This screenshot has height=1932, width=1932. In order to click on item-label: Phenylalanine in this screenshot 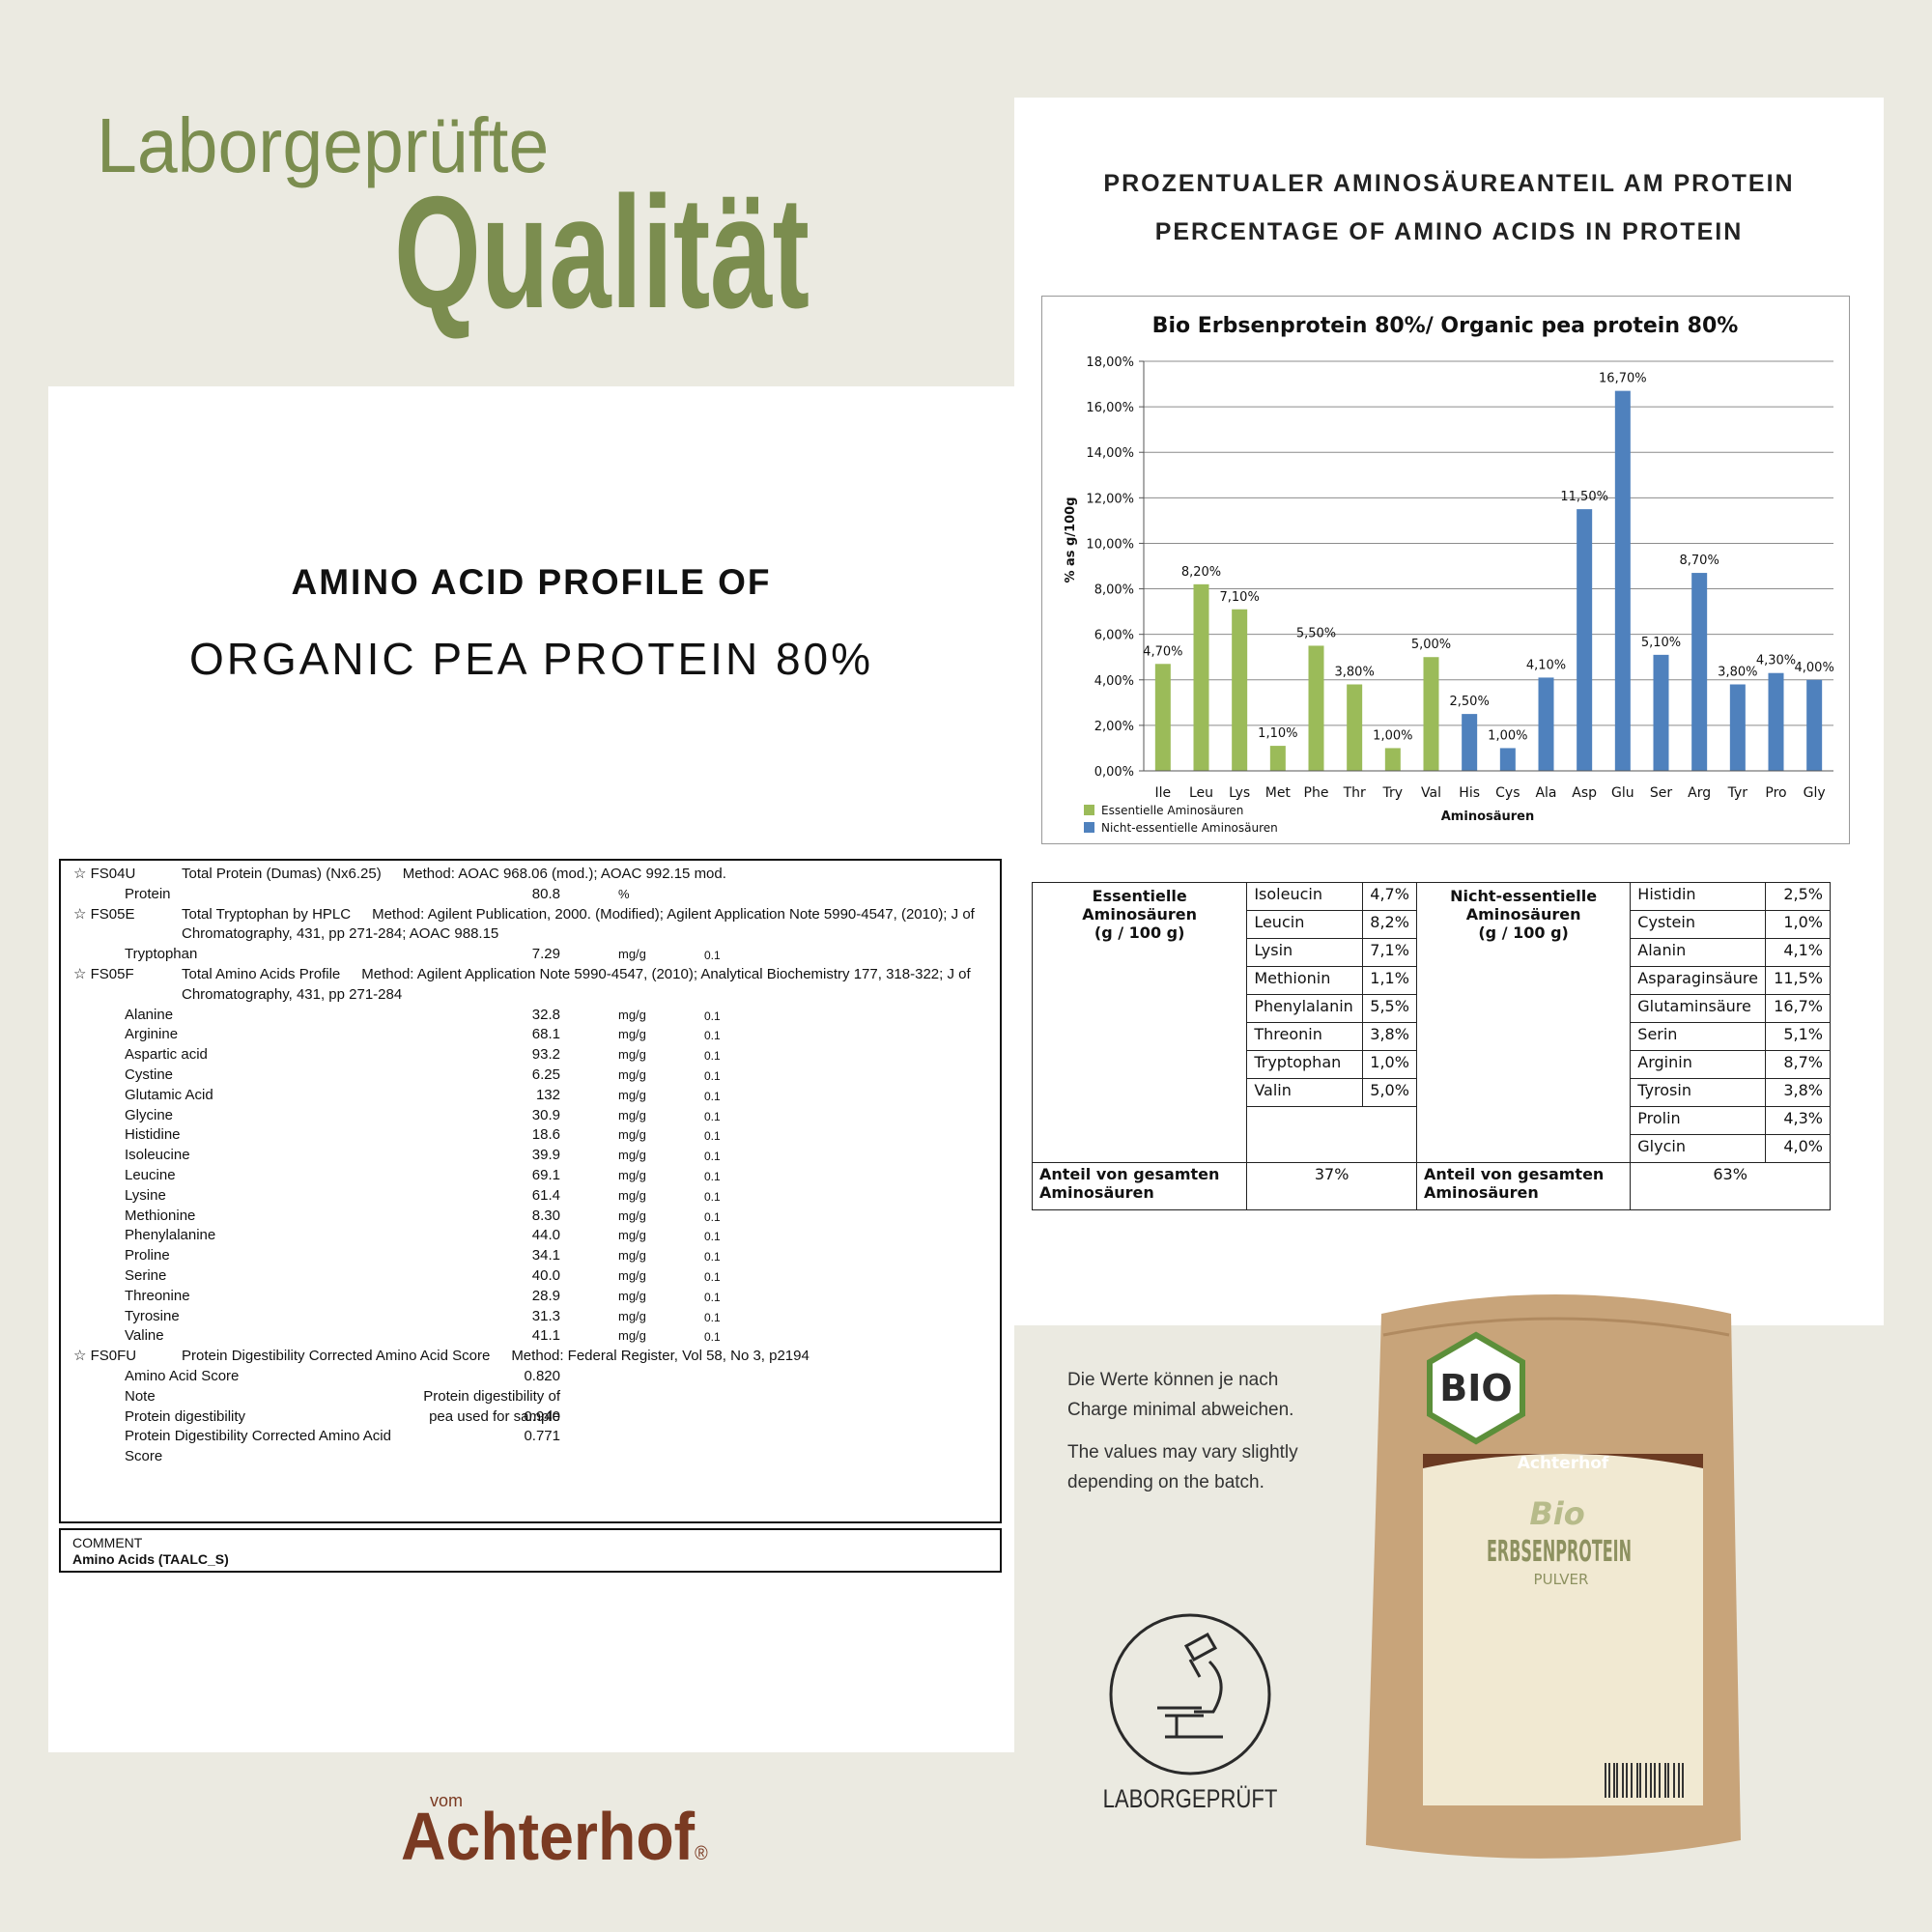, I will do `click(170, 1235)`.